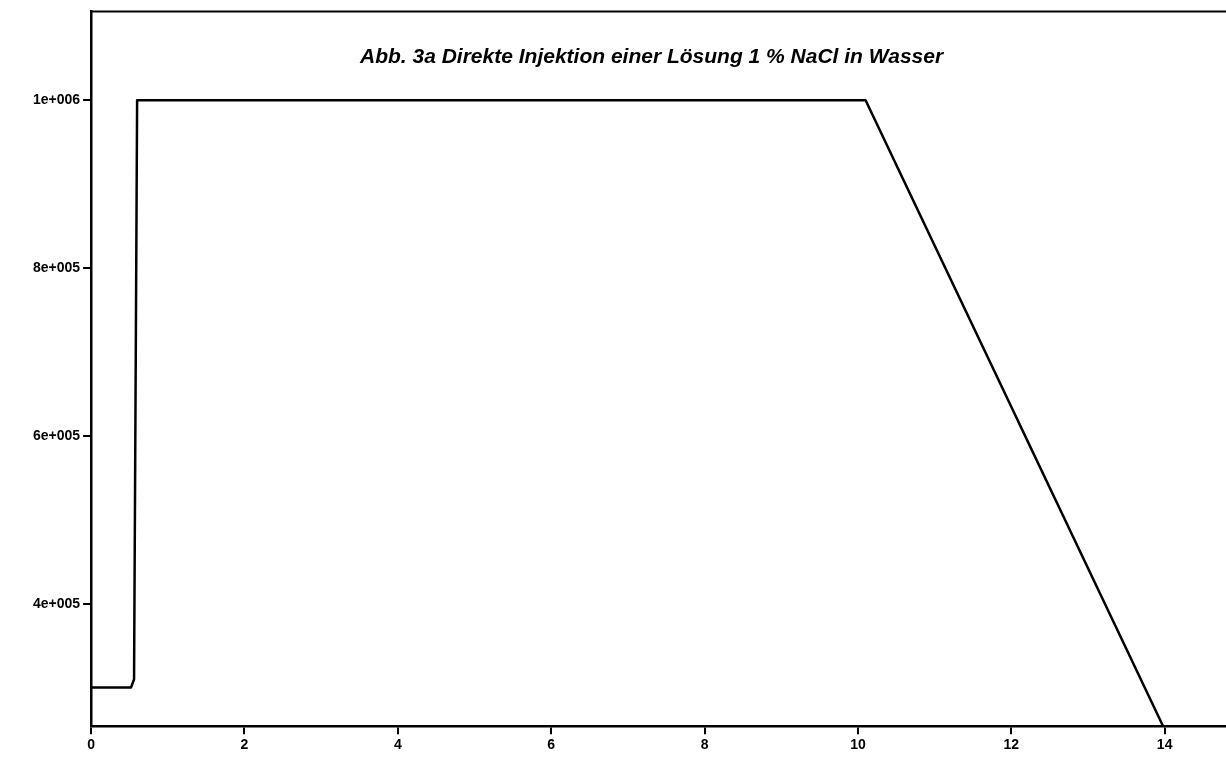 This screenshot has height=759, width=1226. What do you see at coordinates (244, 744) in the screenshot?
I see `x-tick-label: 2` at bounding box center [244, 744].